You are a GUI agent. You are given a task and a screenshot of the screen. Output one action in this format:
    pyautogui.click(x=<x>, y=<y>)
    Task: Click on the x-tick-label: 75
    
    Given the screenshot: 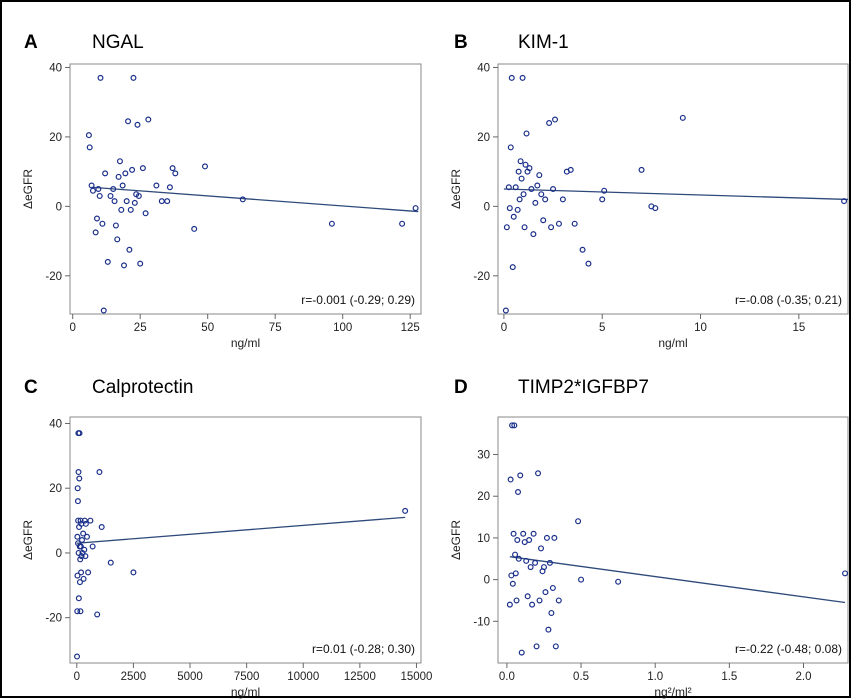 What is the action you would take?
    pyautogui.click(x=275, y=328)
    